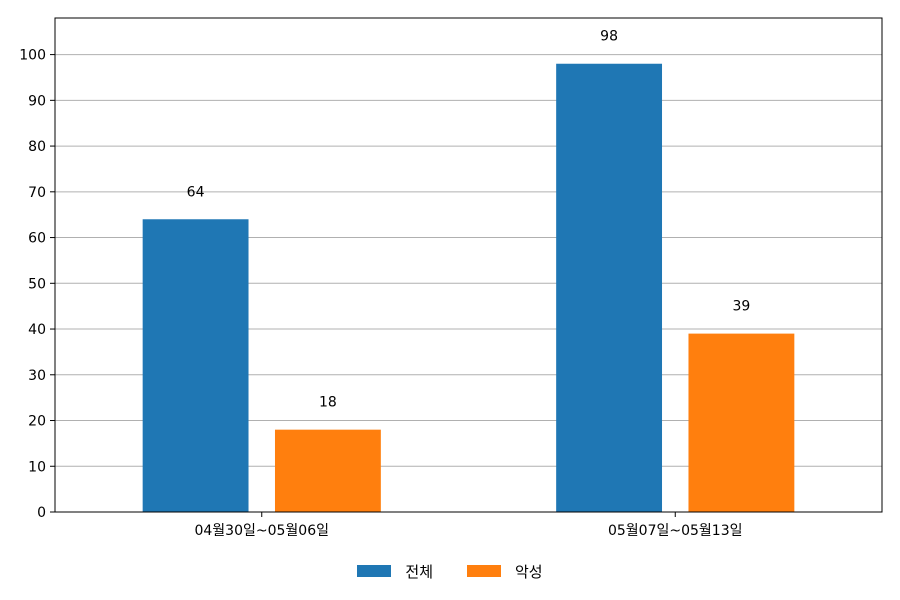 This screenshot has width=900, height=600. Describe the element at coordinates (419, 571) in the screenshot. I see `legend-label: 전체` at that location.